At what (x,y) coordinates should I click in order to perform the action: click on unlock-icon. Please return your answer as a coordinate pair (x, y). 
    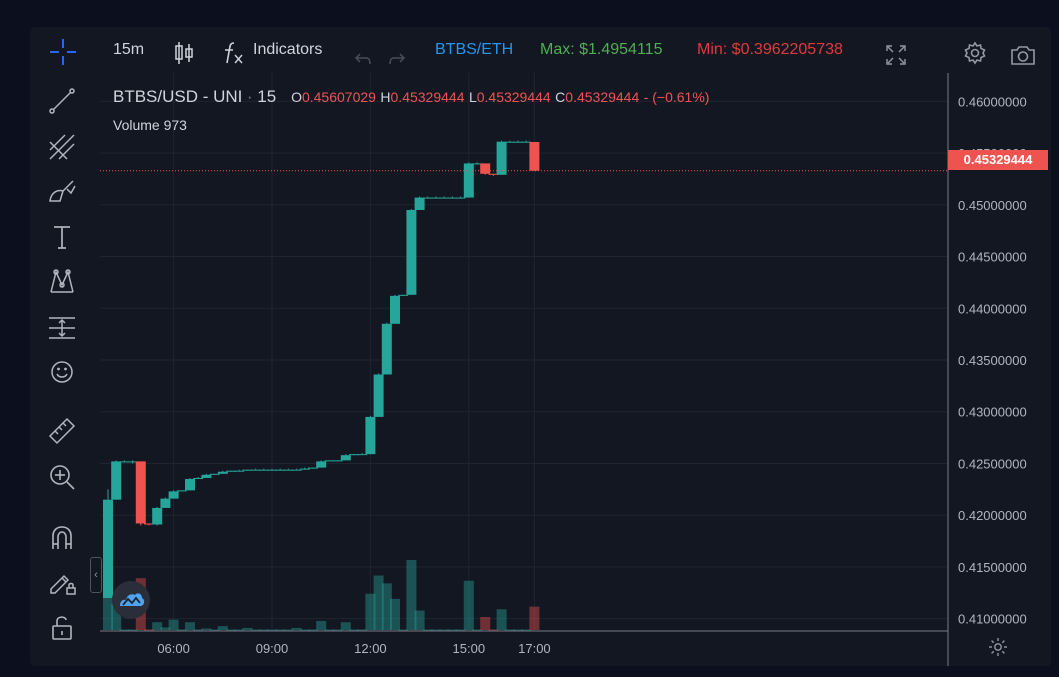
    Looking at the image, I should click on (62, 628).